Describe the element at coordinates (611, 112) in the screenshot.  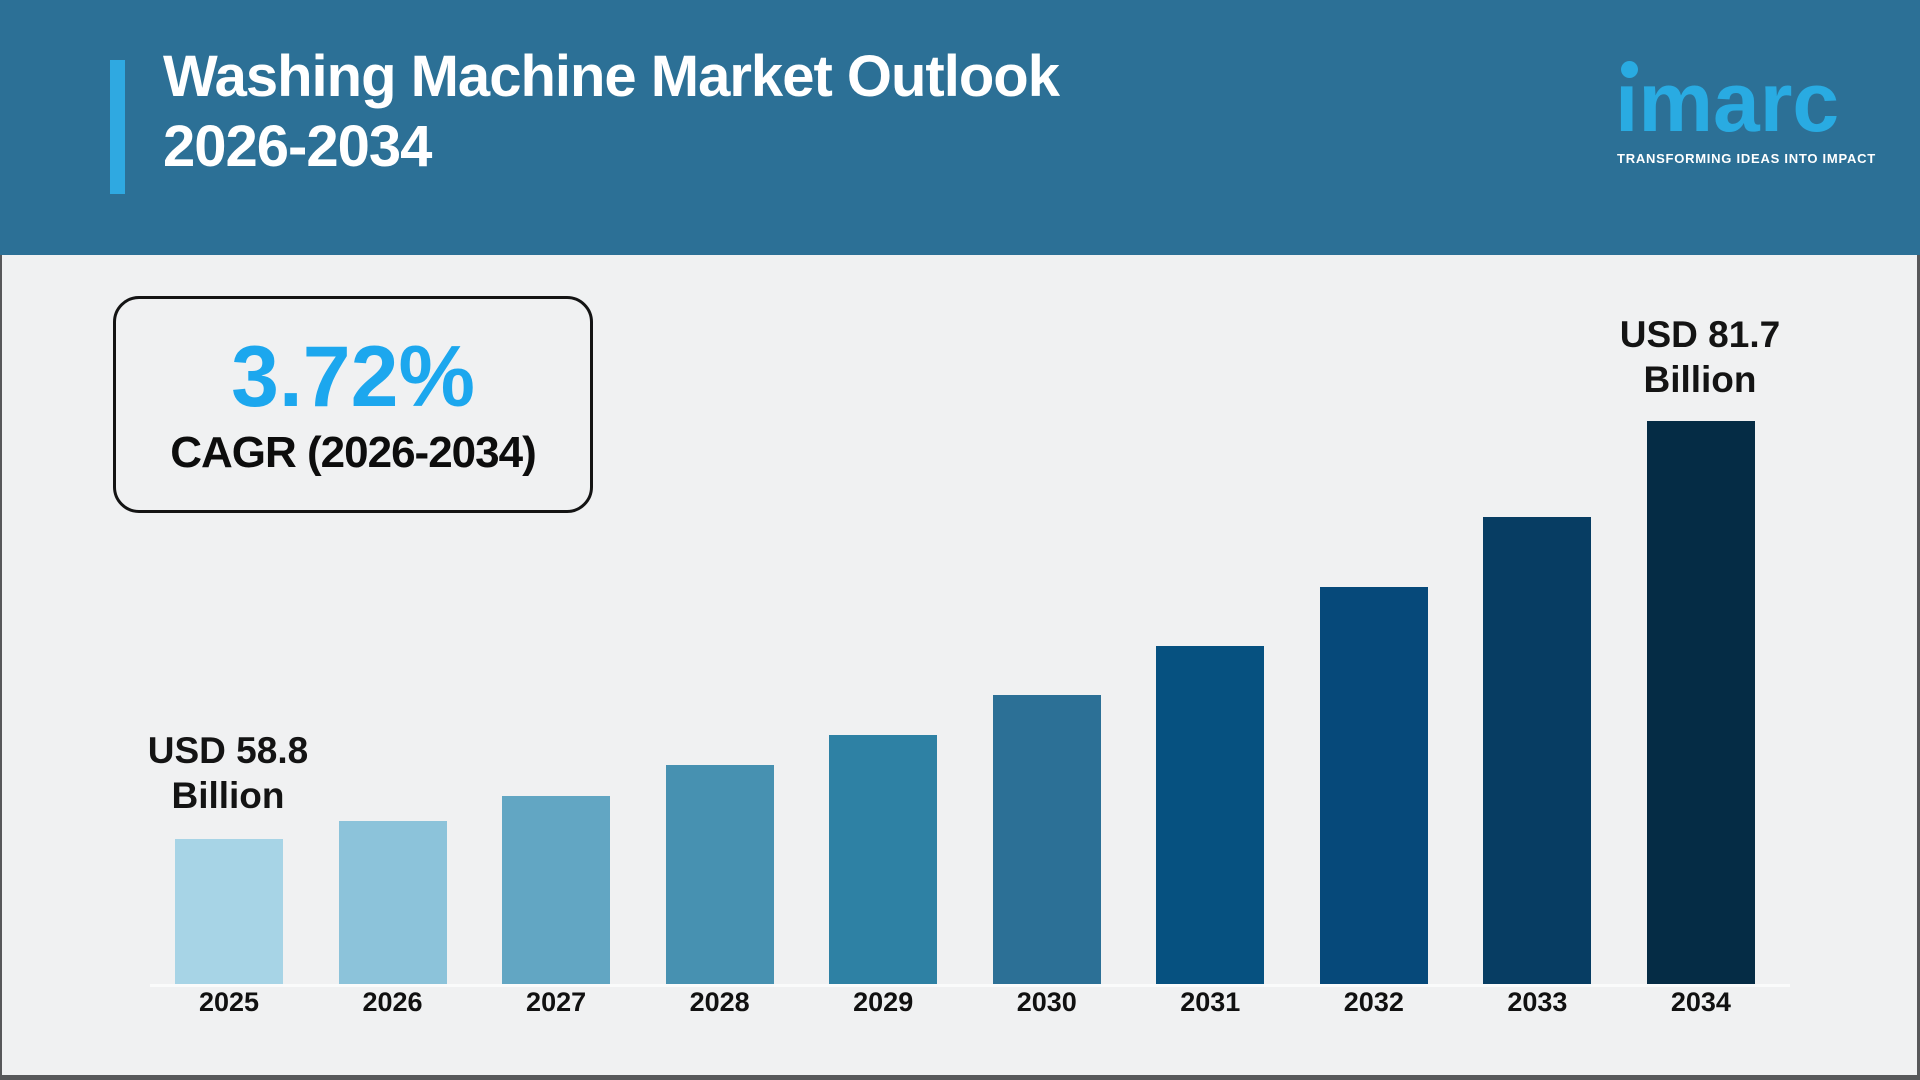
I see `page-title: Washing Machine Market Outlook 2026-2034` at that location.